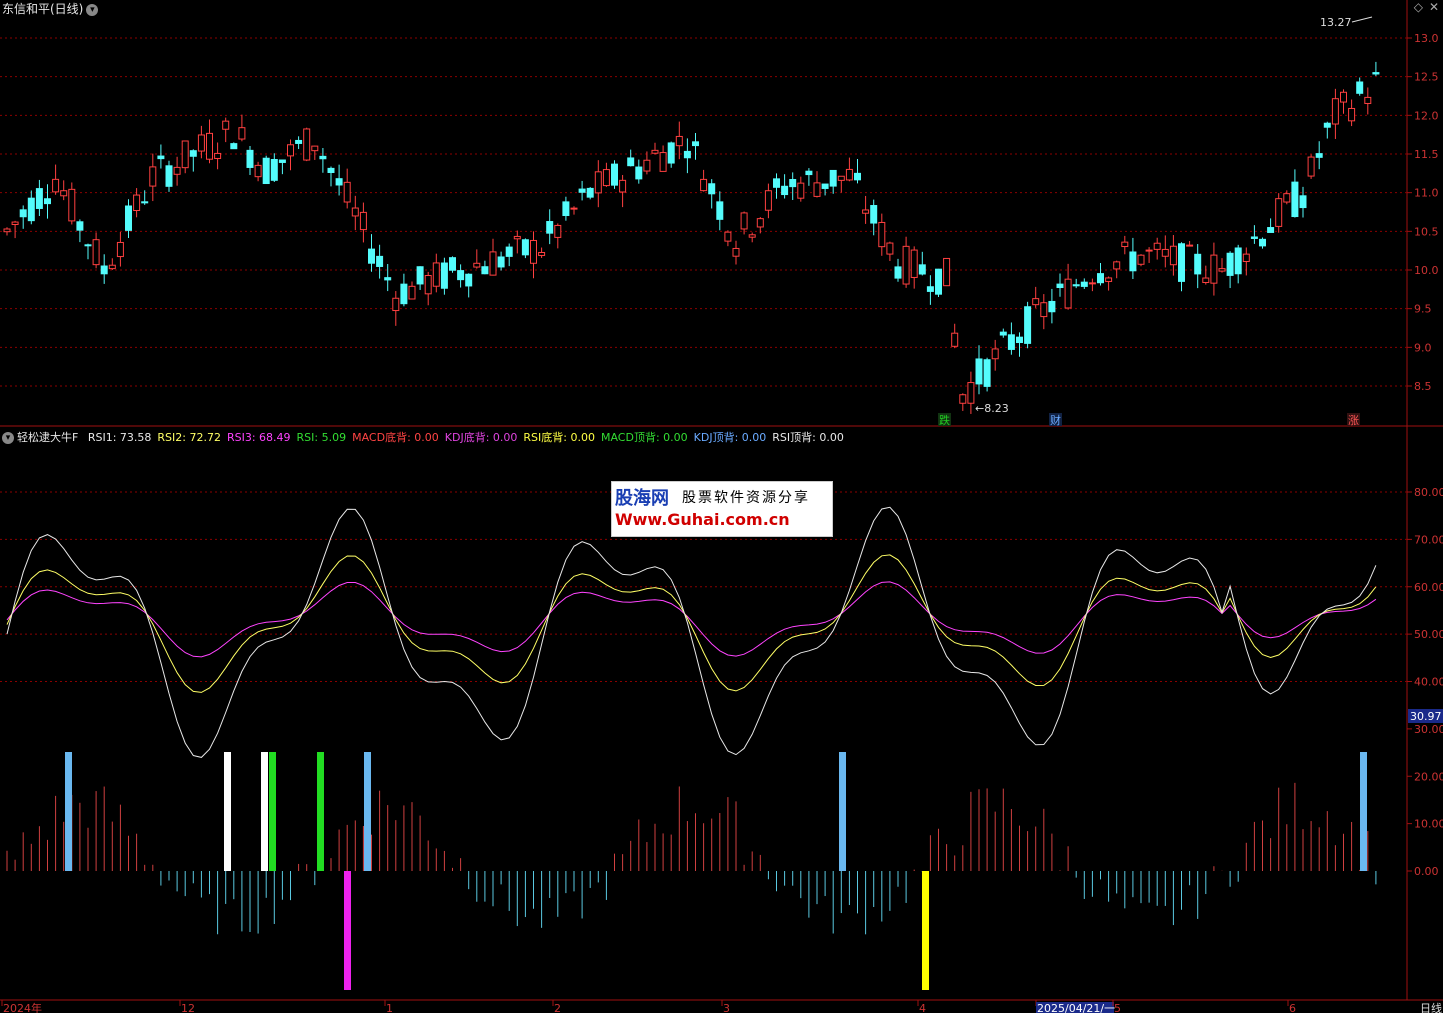  I want to click on current-value-box, so click(1425, 716).